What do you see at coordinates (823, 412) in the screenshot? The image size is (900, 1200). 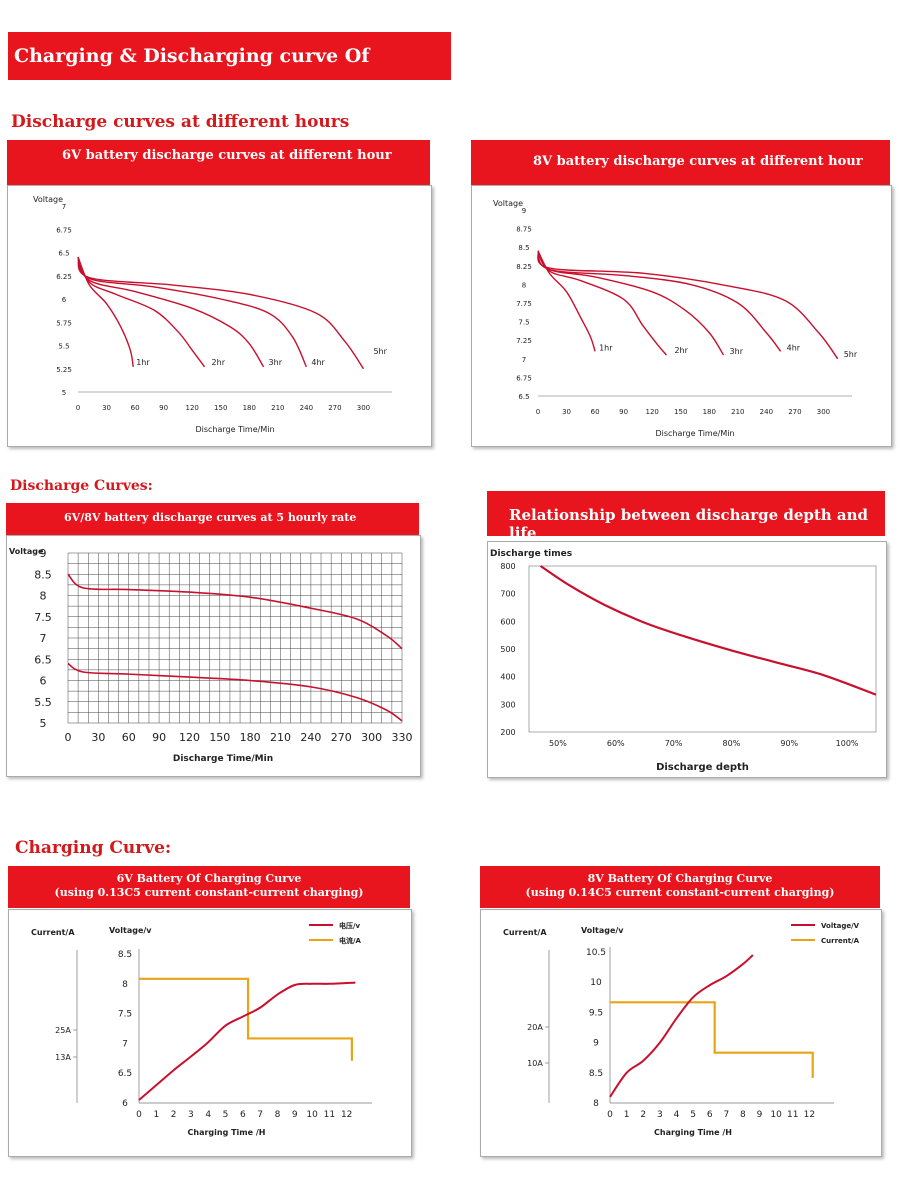 I see `x-tick-label: 300` at bounding box center [823, 412].